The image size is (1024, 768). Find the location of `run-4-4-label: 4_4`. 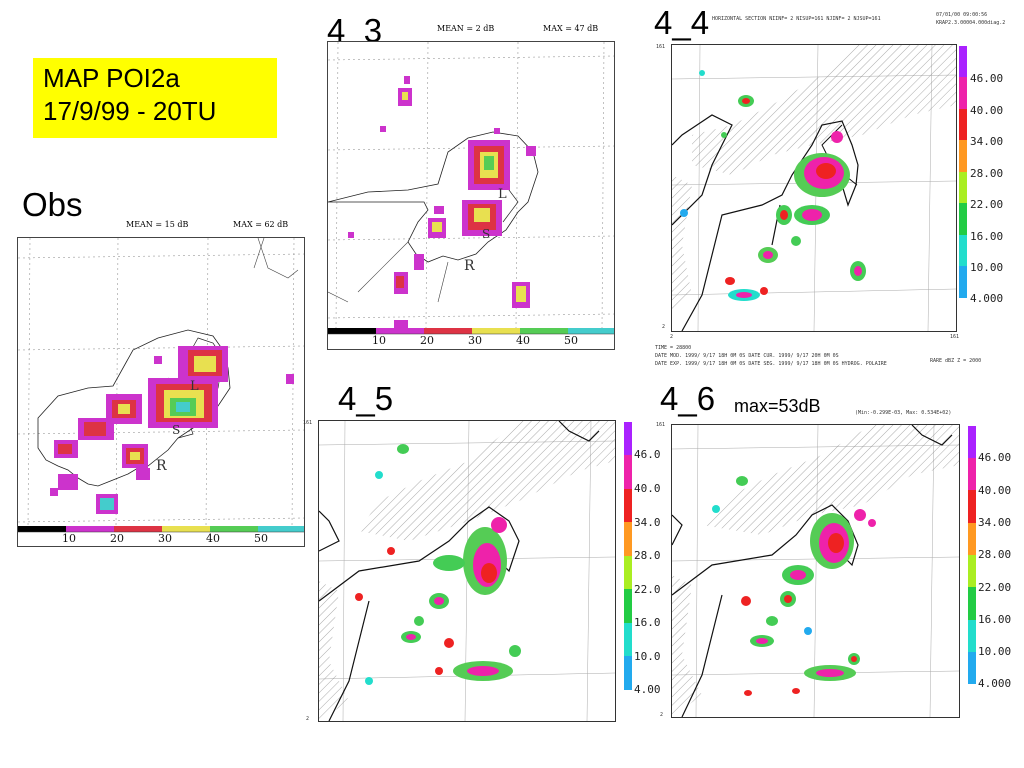

run-4-4-label: 4_4 is located at coordinates (682, 22).